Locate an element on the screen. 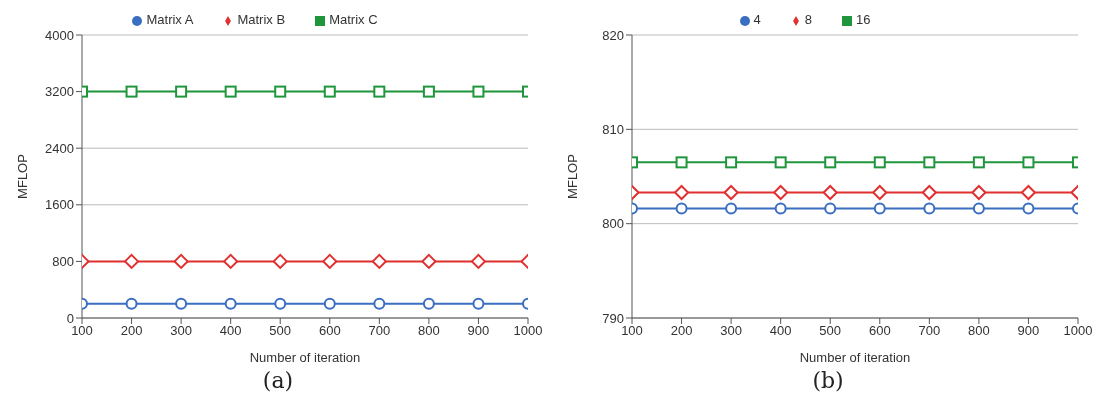 The image size is (1099, 418). legend-label: Matrix A is located at coordinates (170, 19).